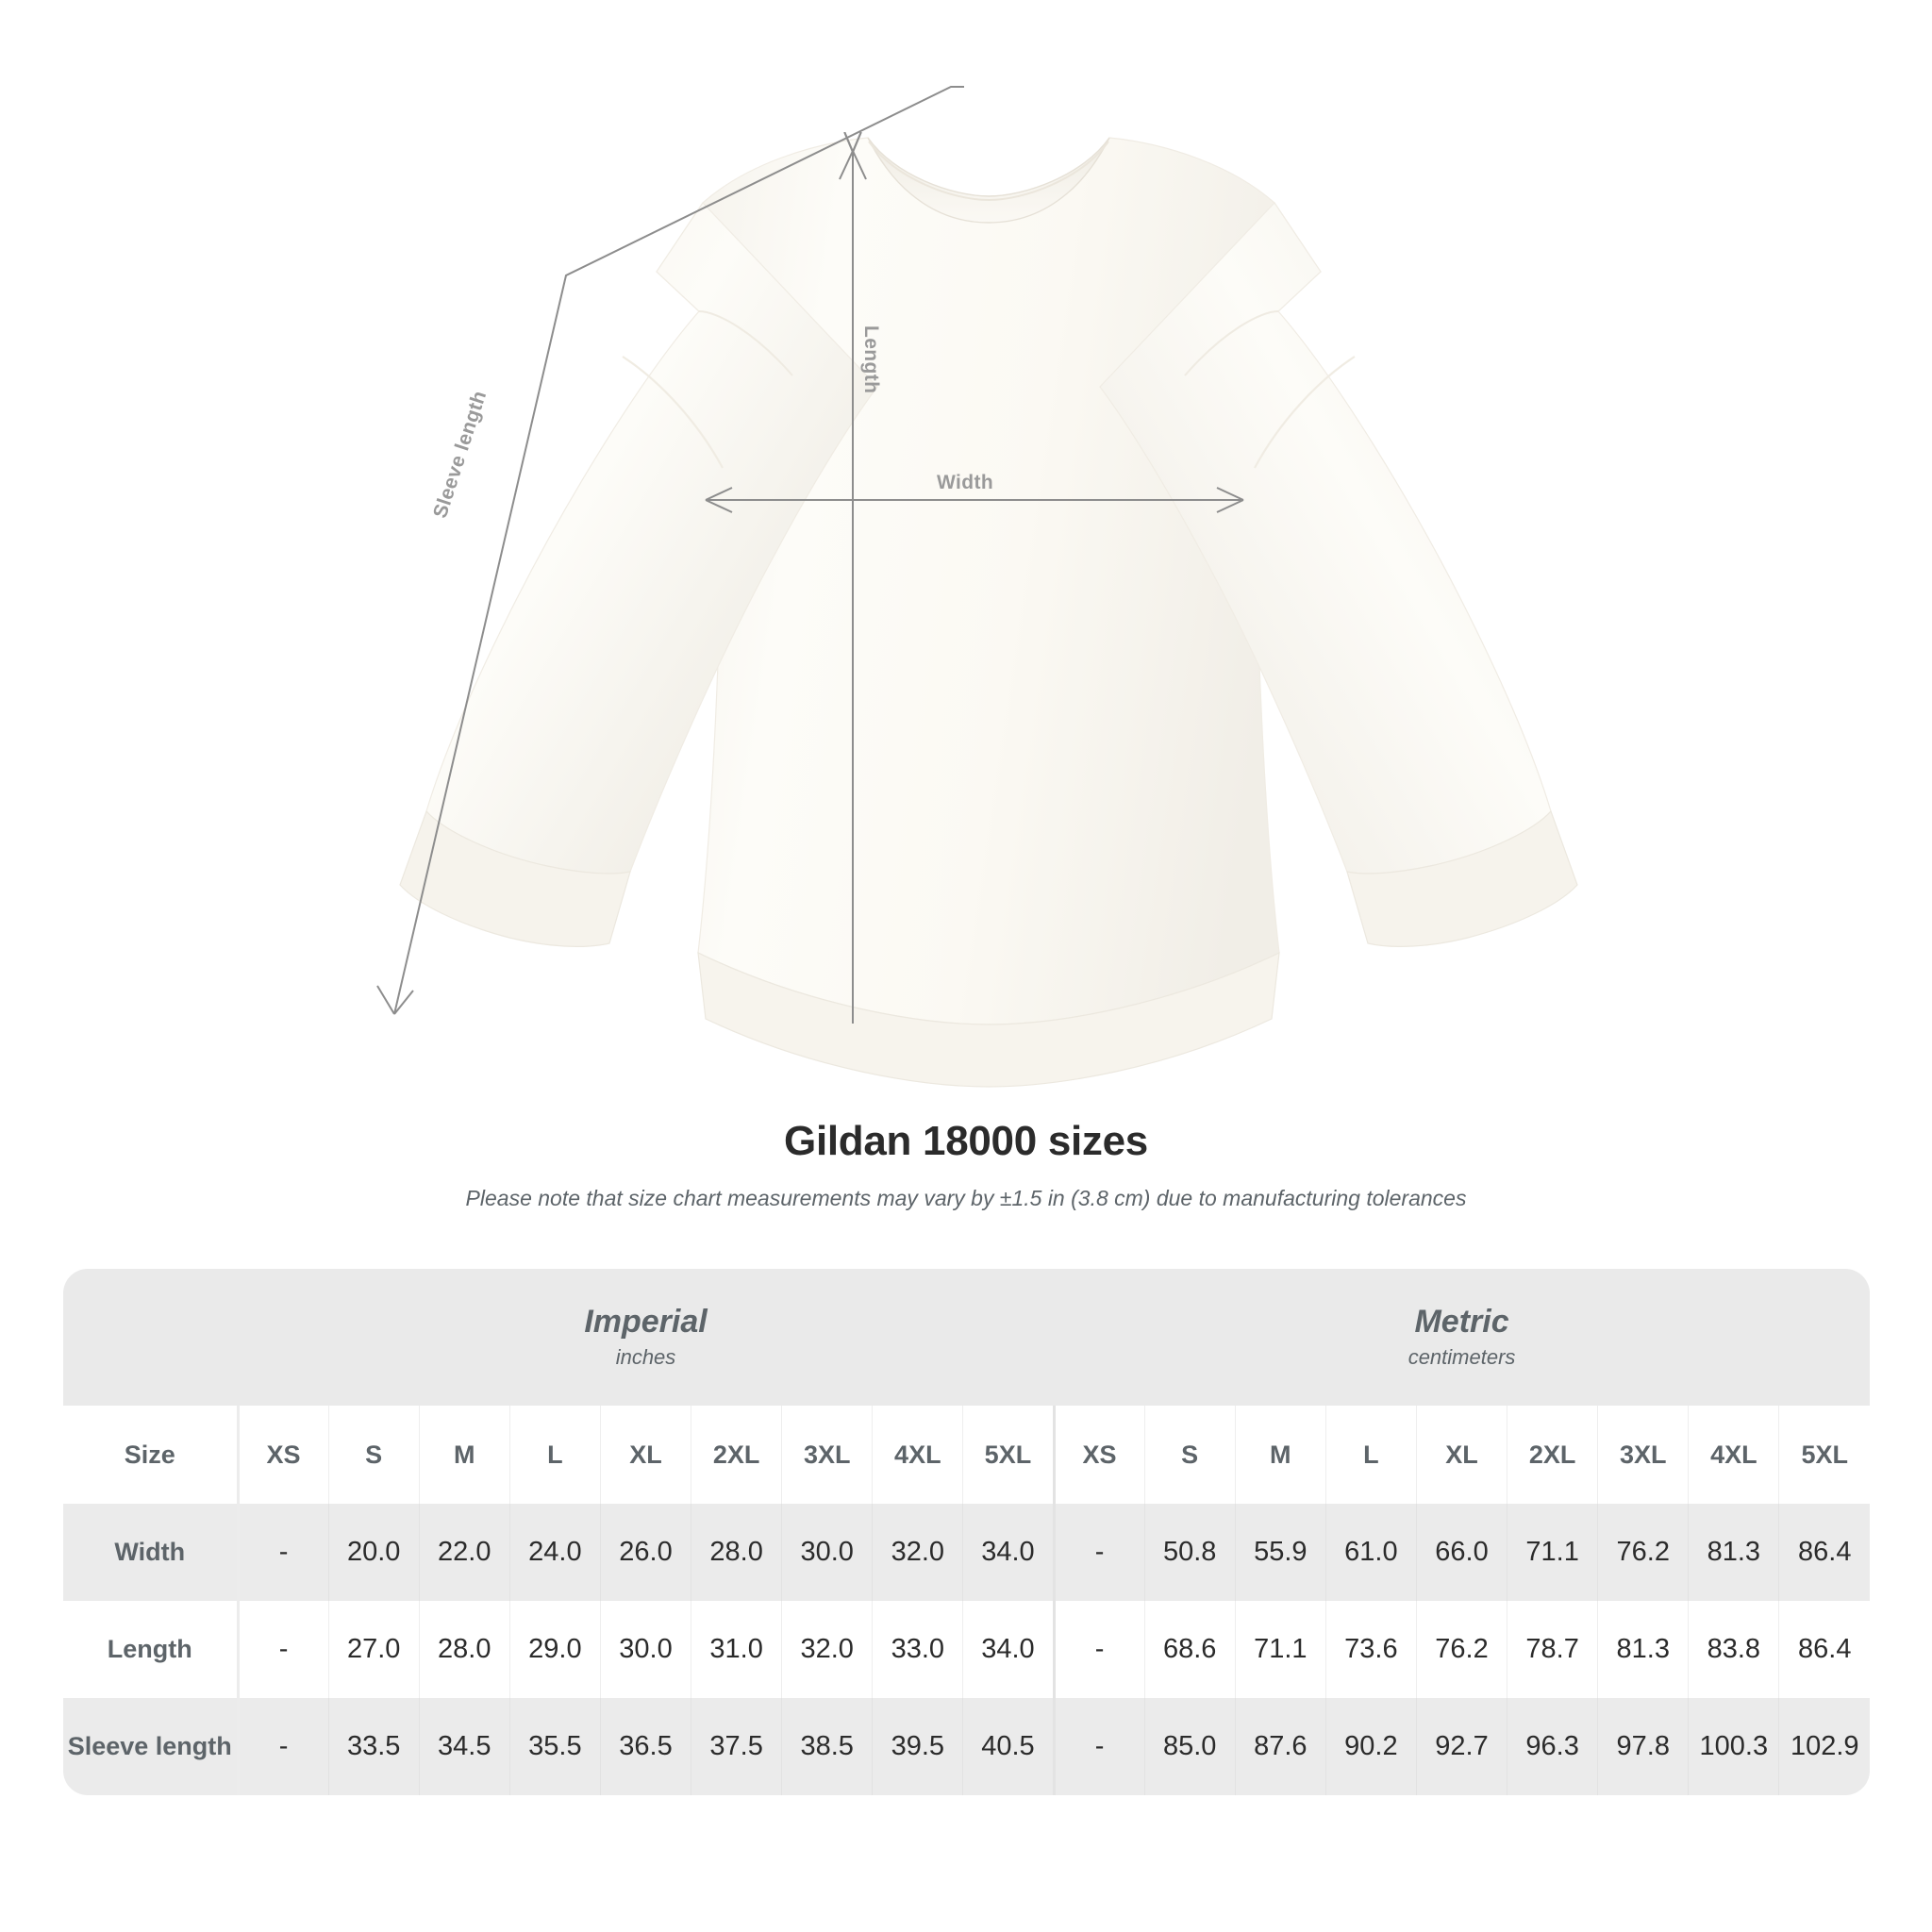  Describe the element at coordinates (1189, 1746) in the screenshot. I see `cell-sleeve-length-metric-s: 85.0` at that location.